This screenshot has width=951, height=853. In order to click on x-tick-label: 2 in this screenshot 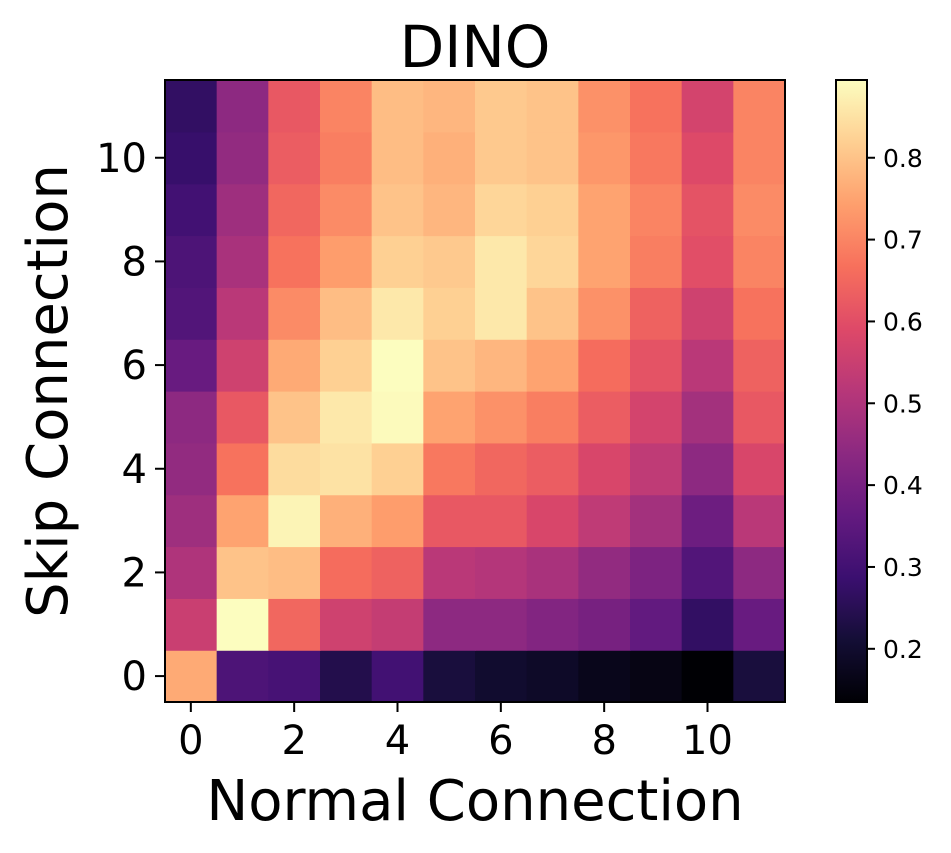, I will do `click(293, 741)`.